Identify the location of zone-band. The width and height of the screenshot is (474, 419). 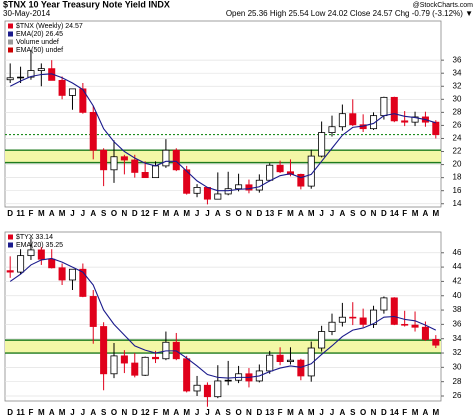
(223, 347).